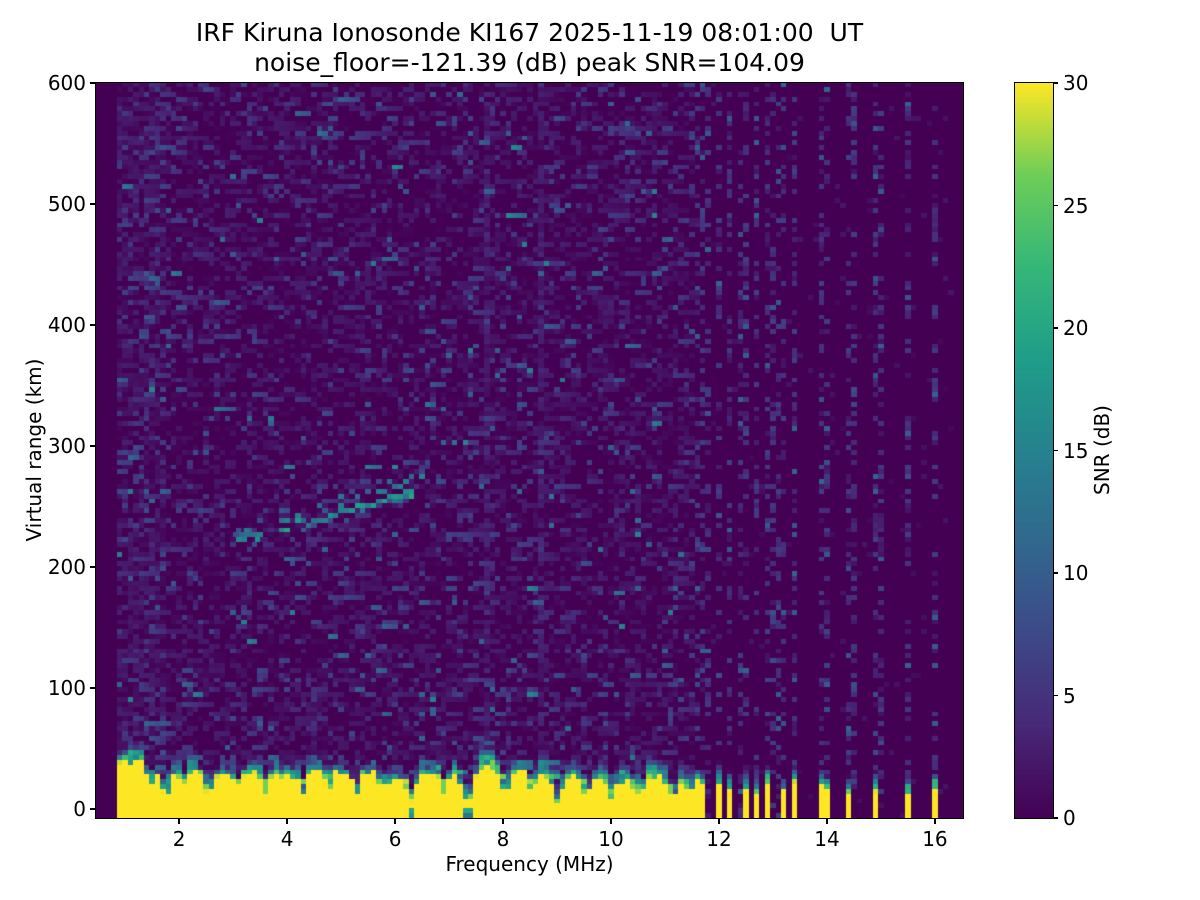 The height and width of the screenshot is (900, 1200). I want to click on y-axis-label: Virtual range (km), so click(34, 450).